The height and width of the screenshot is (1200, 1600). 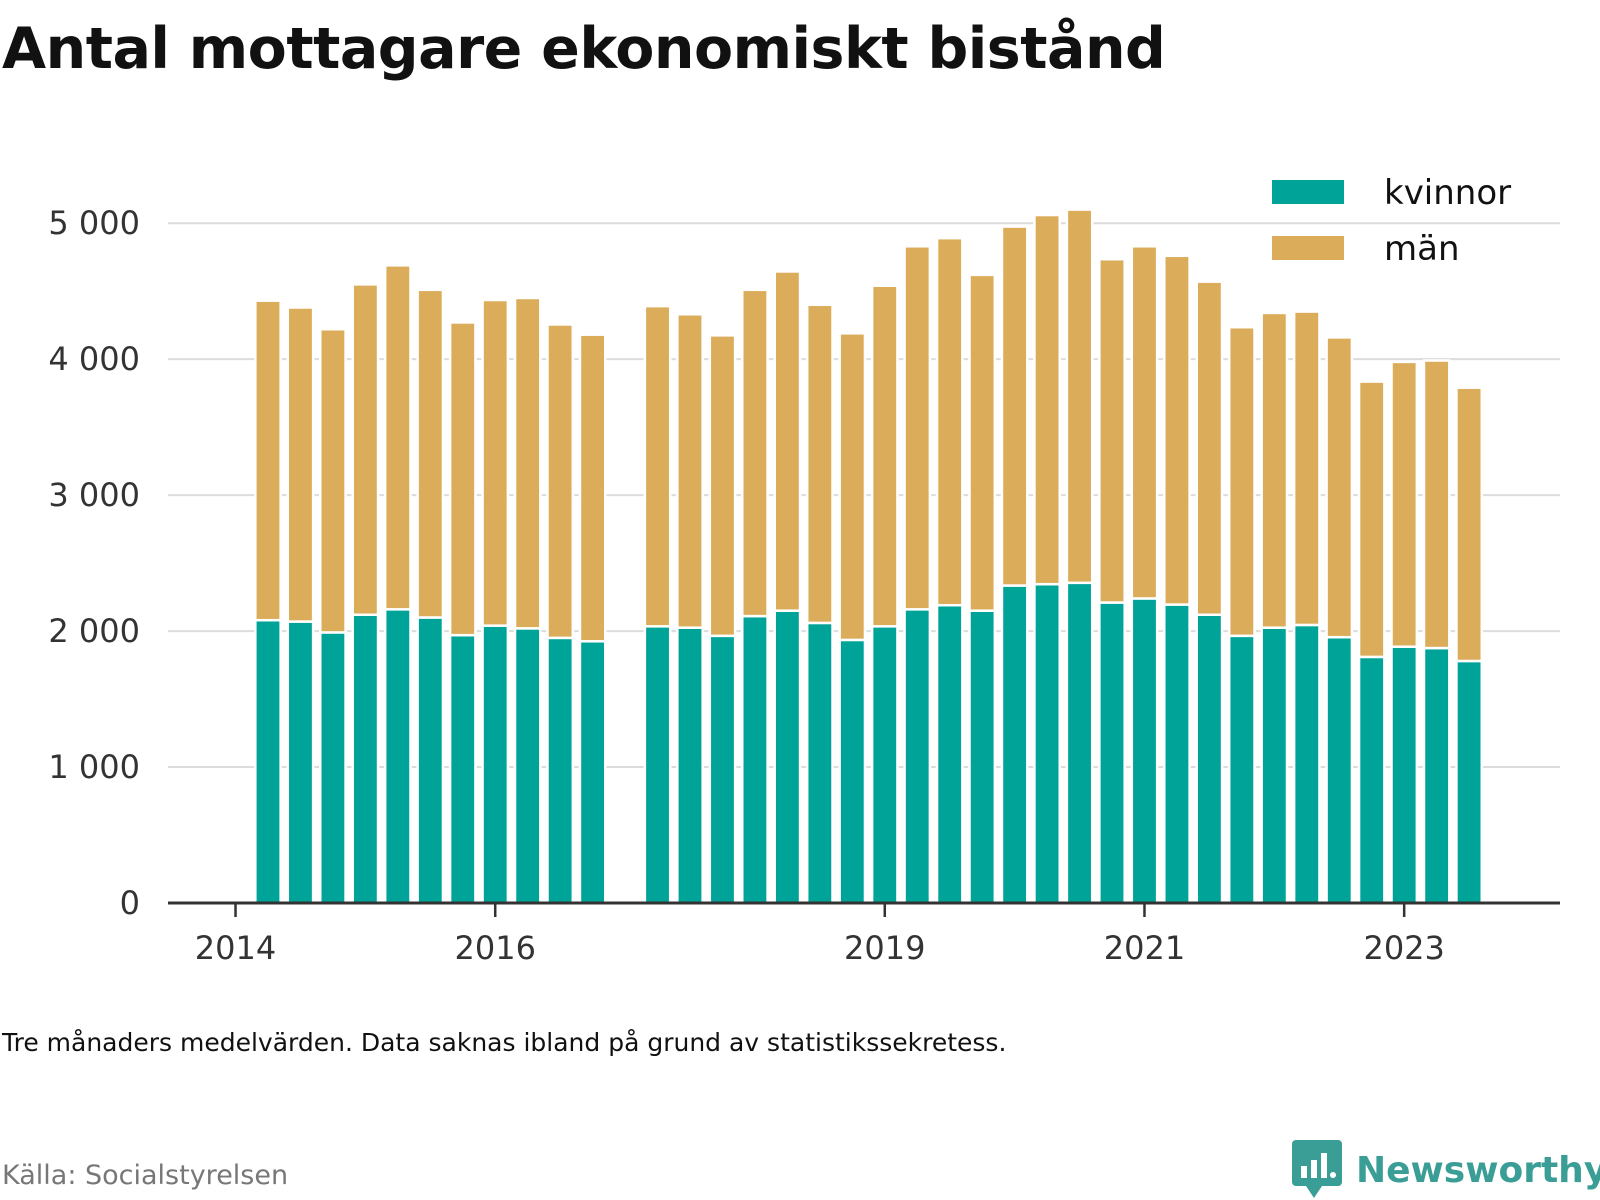 I want to click on y-tick-label: 0, so click(x=130, y=903).